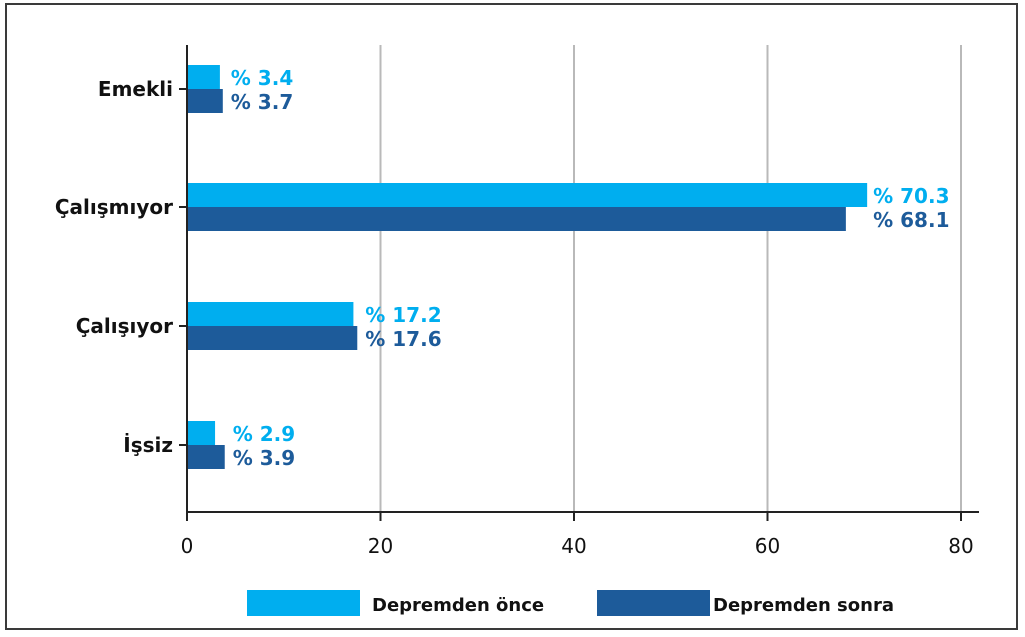  What do you see at coordinates (124, 326) in the screenshot?
I see `category-label: Çalışıyor` at bounding box center [124, 326].